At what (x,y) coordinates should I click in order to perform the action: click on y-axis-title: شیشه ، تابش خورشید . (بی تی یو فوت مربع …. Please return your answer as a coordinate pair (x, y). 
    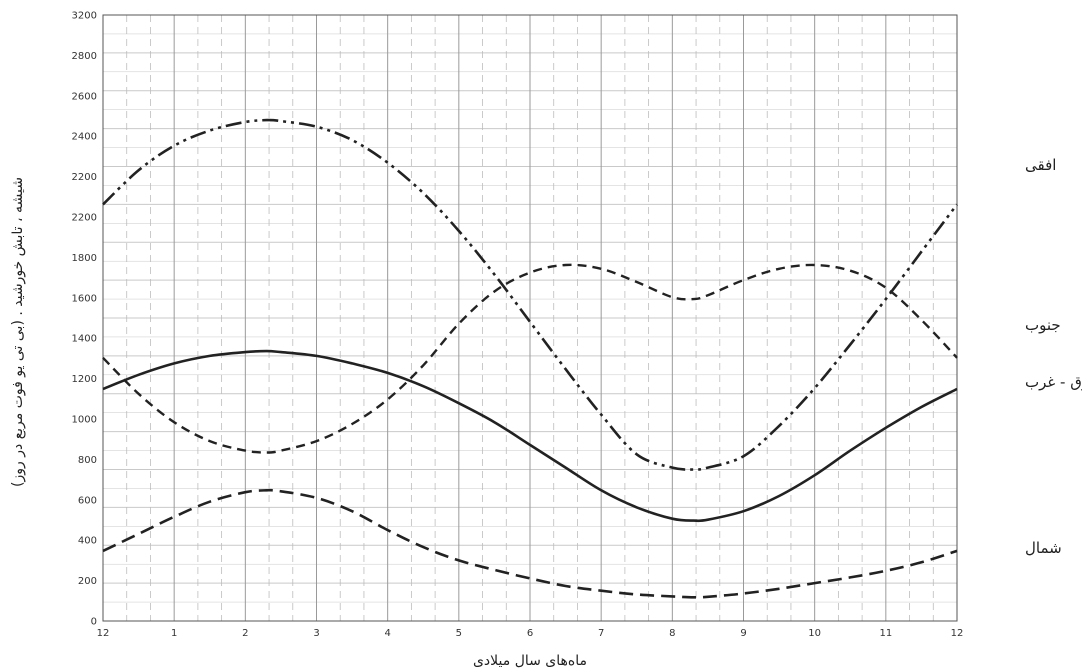
    Looking at the image, I should click on (18, 332).